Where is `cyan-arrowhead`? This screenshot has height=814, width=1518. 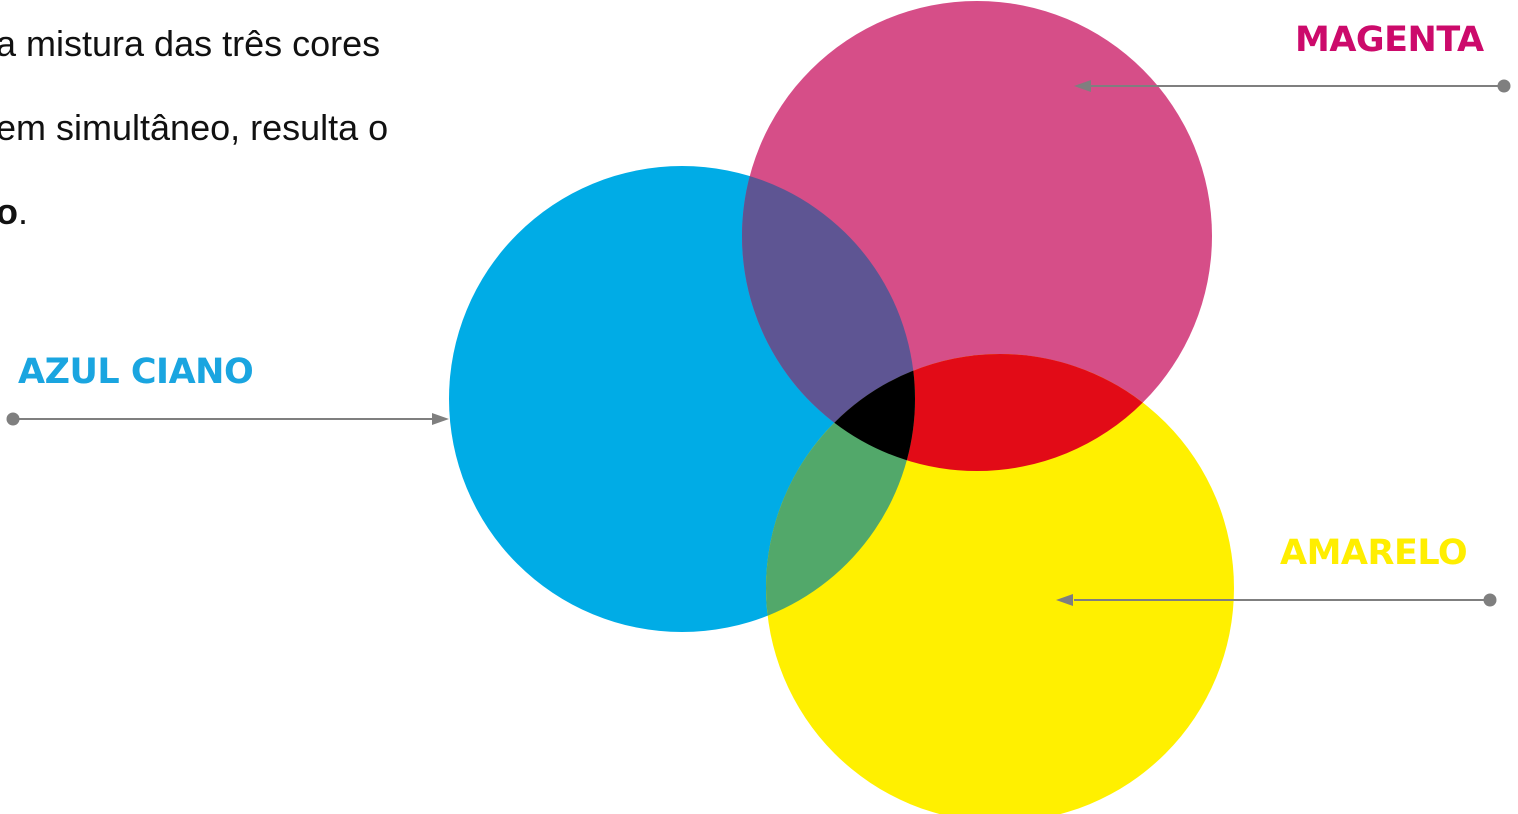 cyan-arrowhead is located at coordinates (440, 419).